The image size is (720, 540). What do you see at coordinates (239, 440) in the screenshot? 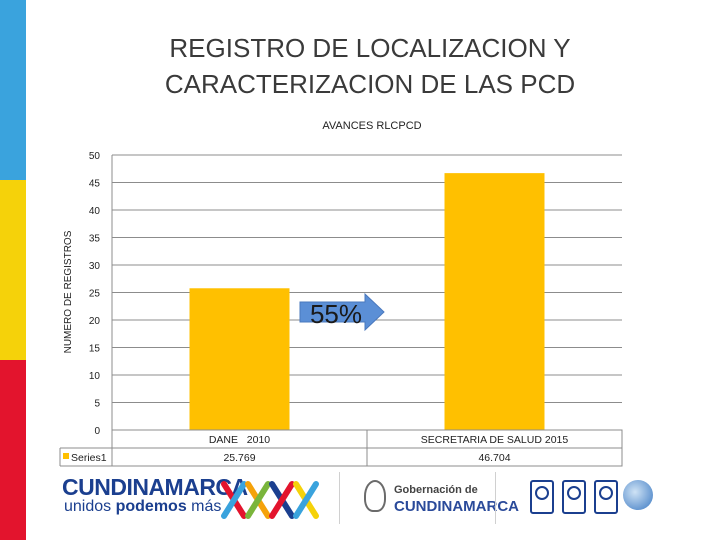
I see `x-tick-label: DANE 2010` at bounding box center [239, 440].